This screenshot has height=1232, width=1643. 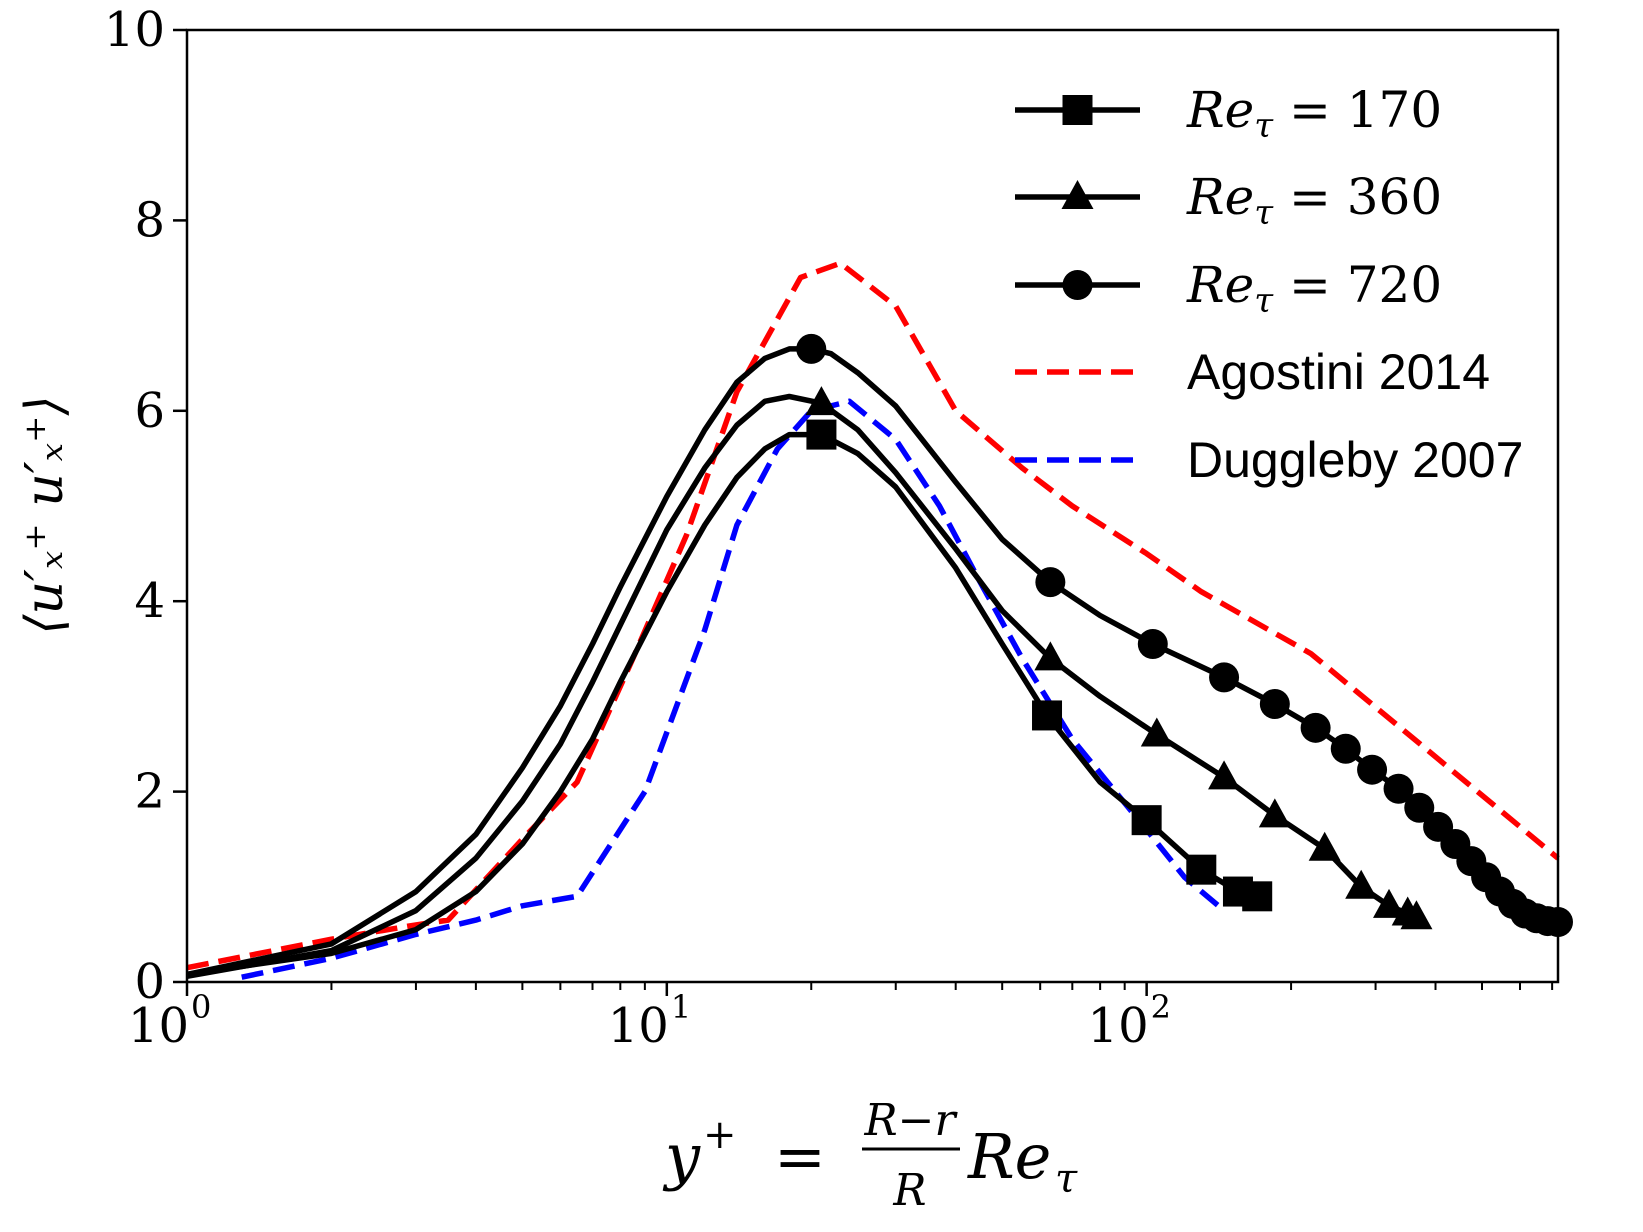 I want to click on svg-text: 1, so click(x=681, y=1007).